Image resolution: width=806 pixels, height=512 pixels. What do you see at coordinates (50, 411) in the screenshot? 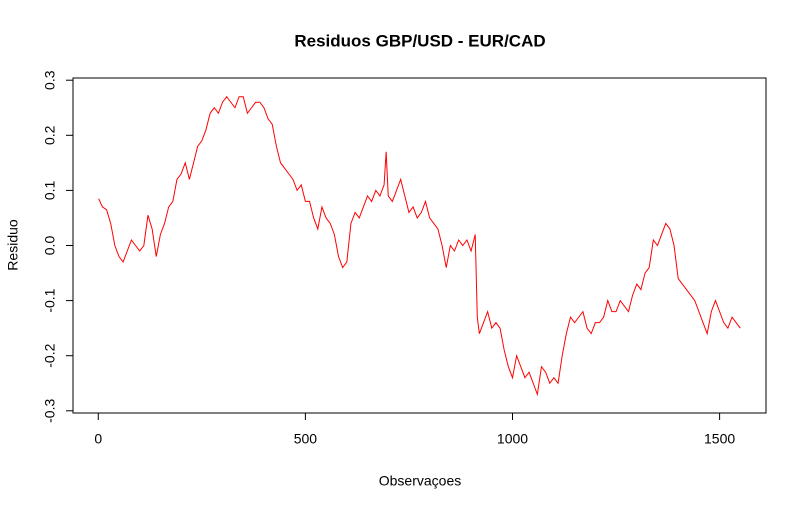
I see `y-tick-label: -0.3` at bounding box center [50, 411].